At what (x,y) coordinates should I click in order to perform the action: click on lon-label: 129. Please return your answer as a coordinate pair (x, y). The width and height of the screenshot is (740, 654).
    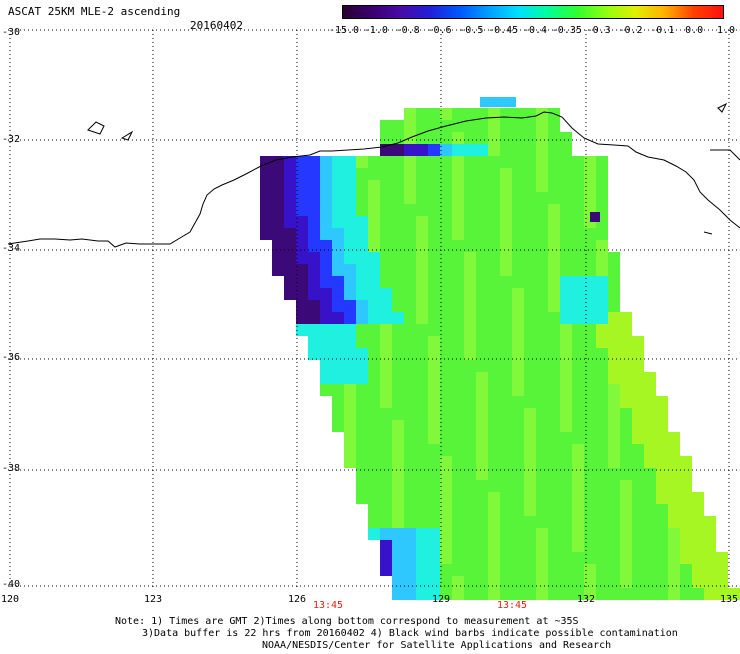
    Looking at the image, I should click on (441, 599).